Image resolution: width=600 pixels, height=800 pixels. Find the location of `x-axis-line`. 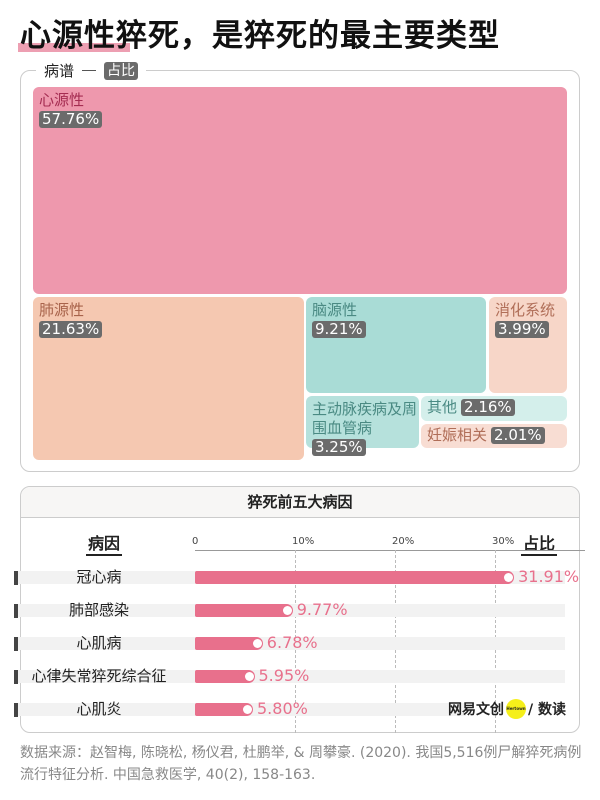

x-axis-line is located at coordinates (390, 550).